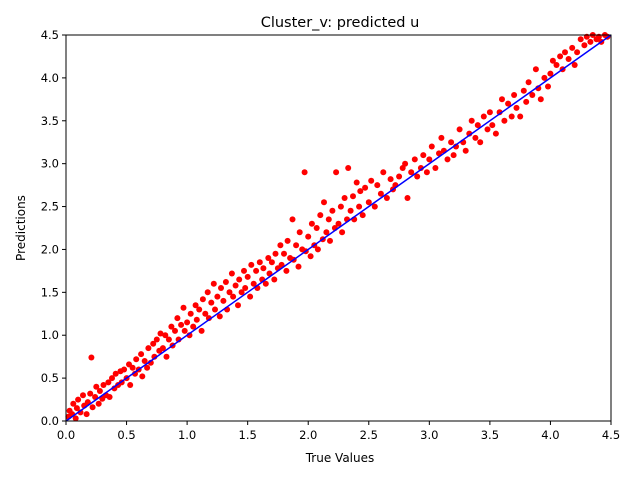  Describe the element at coordinates (429, 435) in the screenshot. I see `x-tick-label: 3.0` at that location.